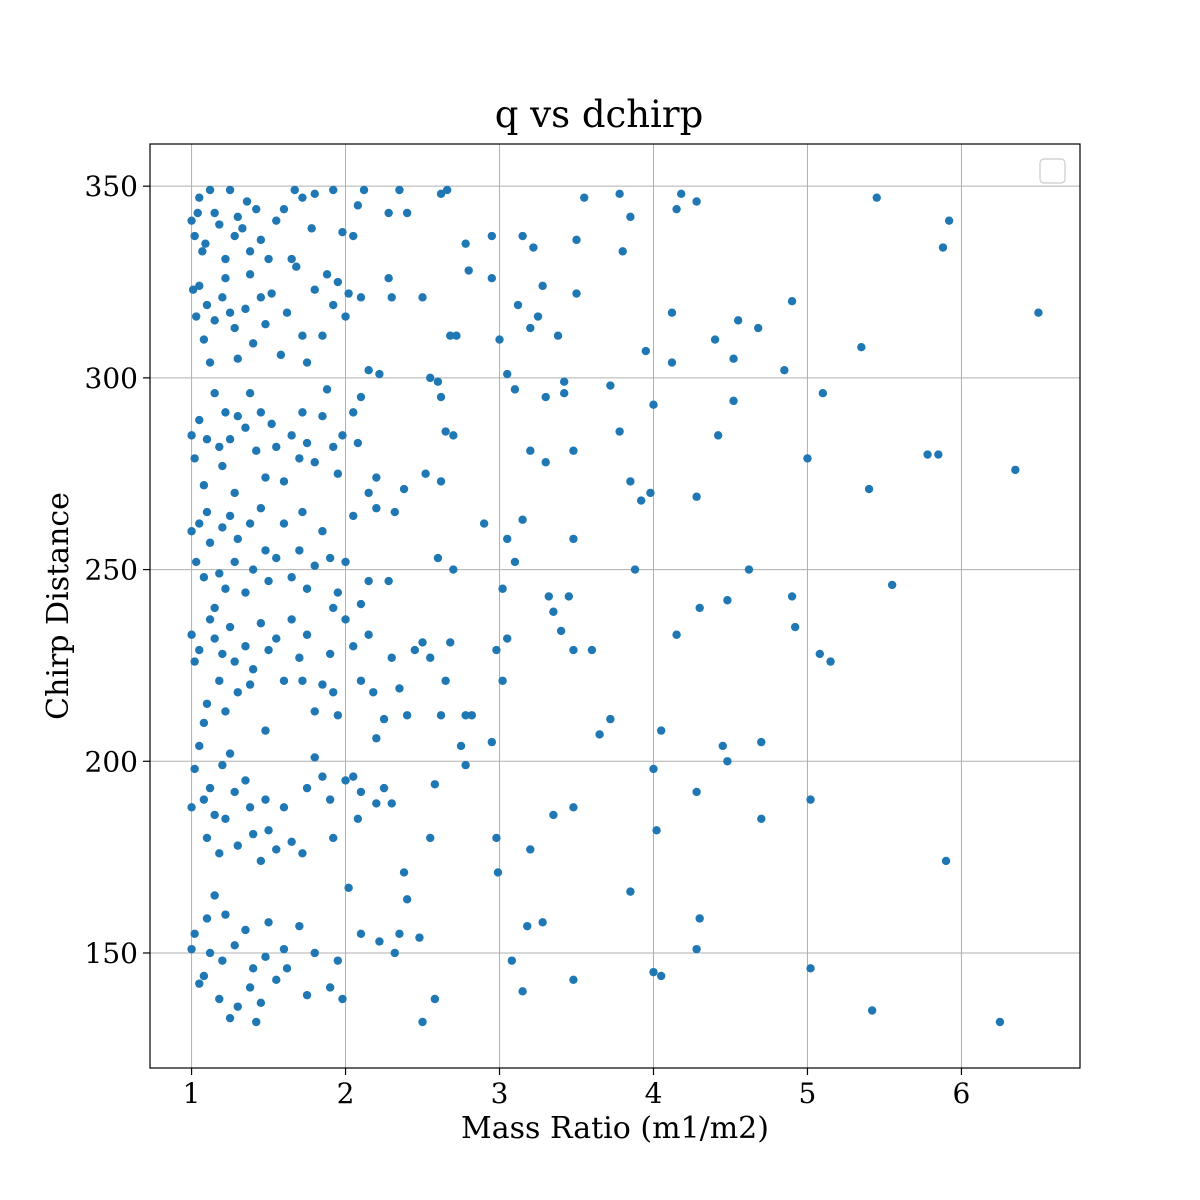 This screenshot has height=1200, width=1200. What do you see at coordinates (808, 1093) in the screenshot?
I see `x-tick-label: 5` at bounding box center [808, 1093].